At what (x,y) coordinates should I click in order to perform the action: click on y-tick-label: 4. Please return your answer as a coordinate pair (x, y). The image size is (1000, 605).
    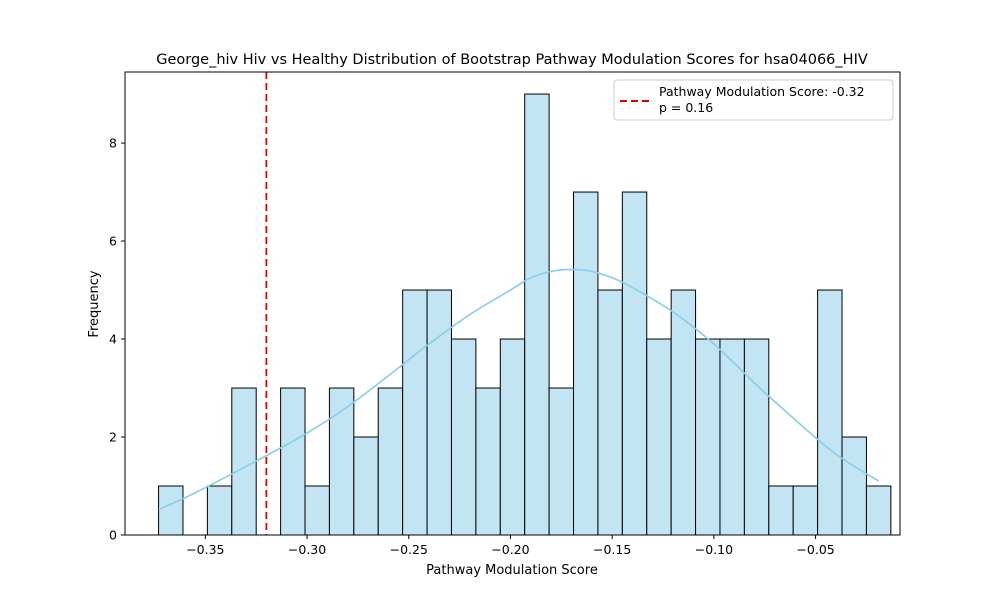
    Looking at the image, I should click on (113, 339).